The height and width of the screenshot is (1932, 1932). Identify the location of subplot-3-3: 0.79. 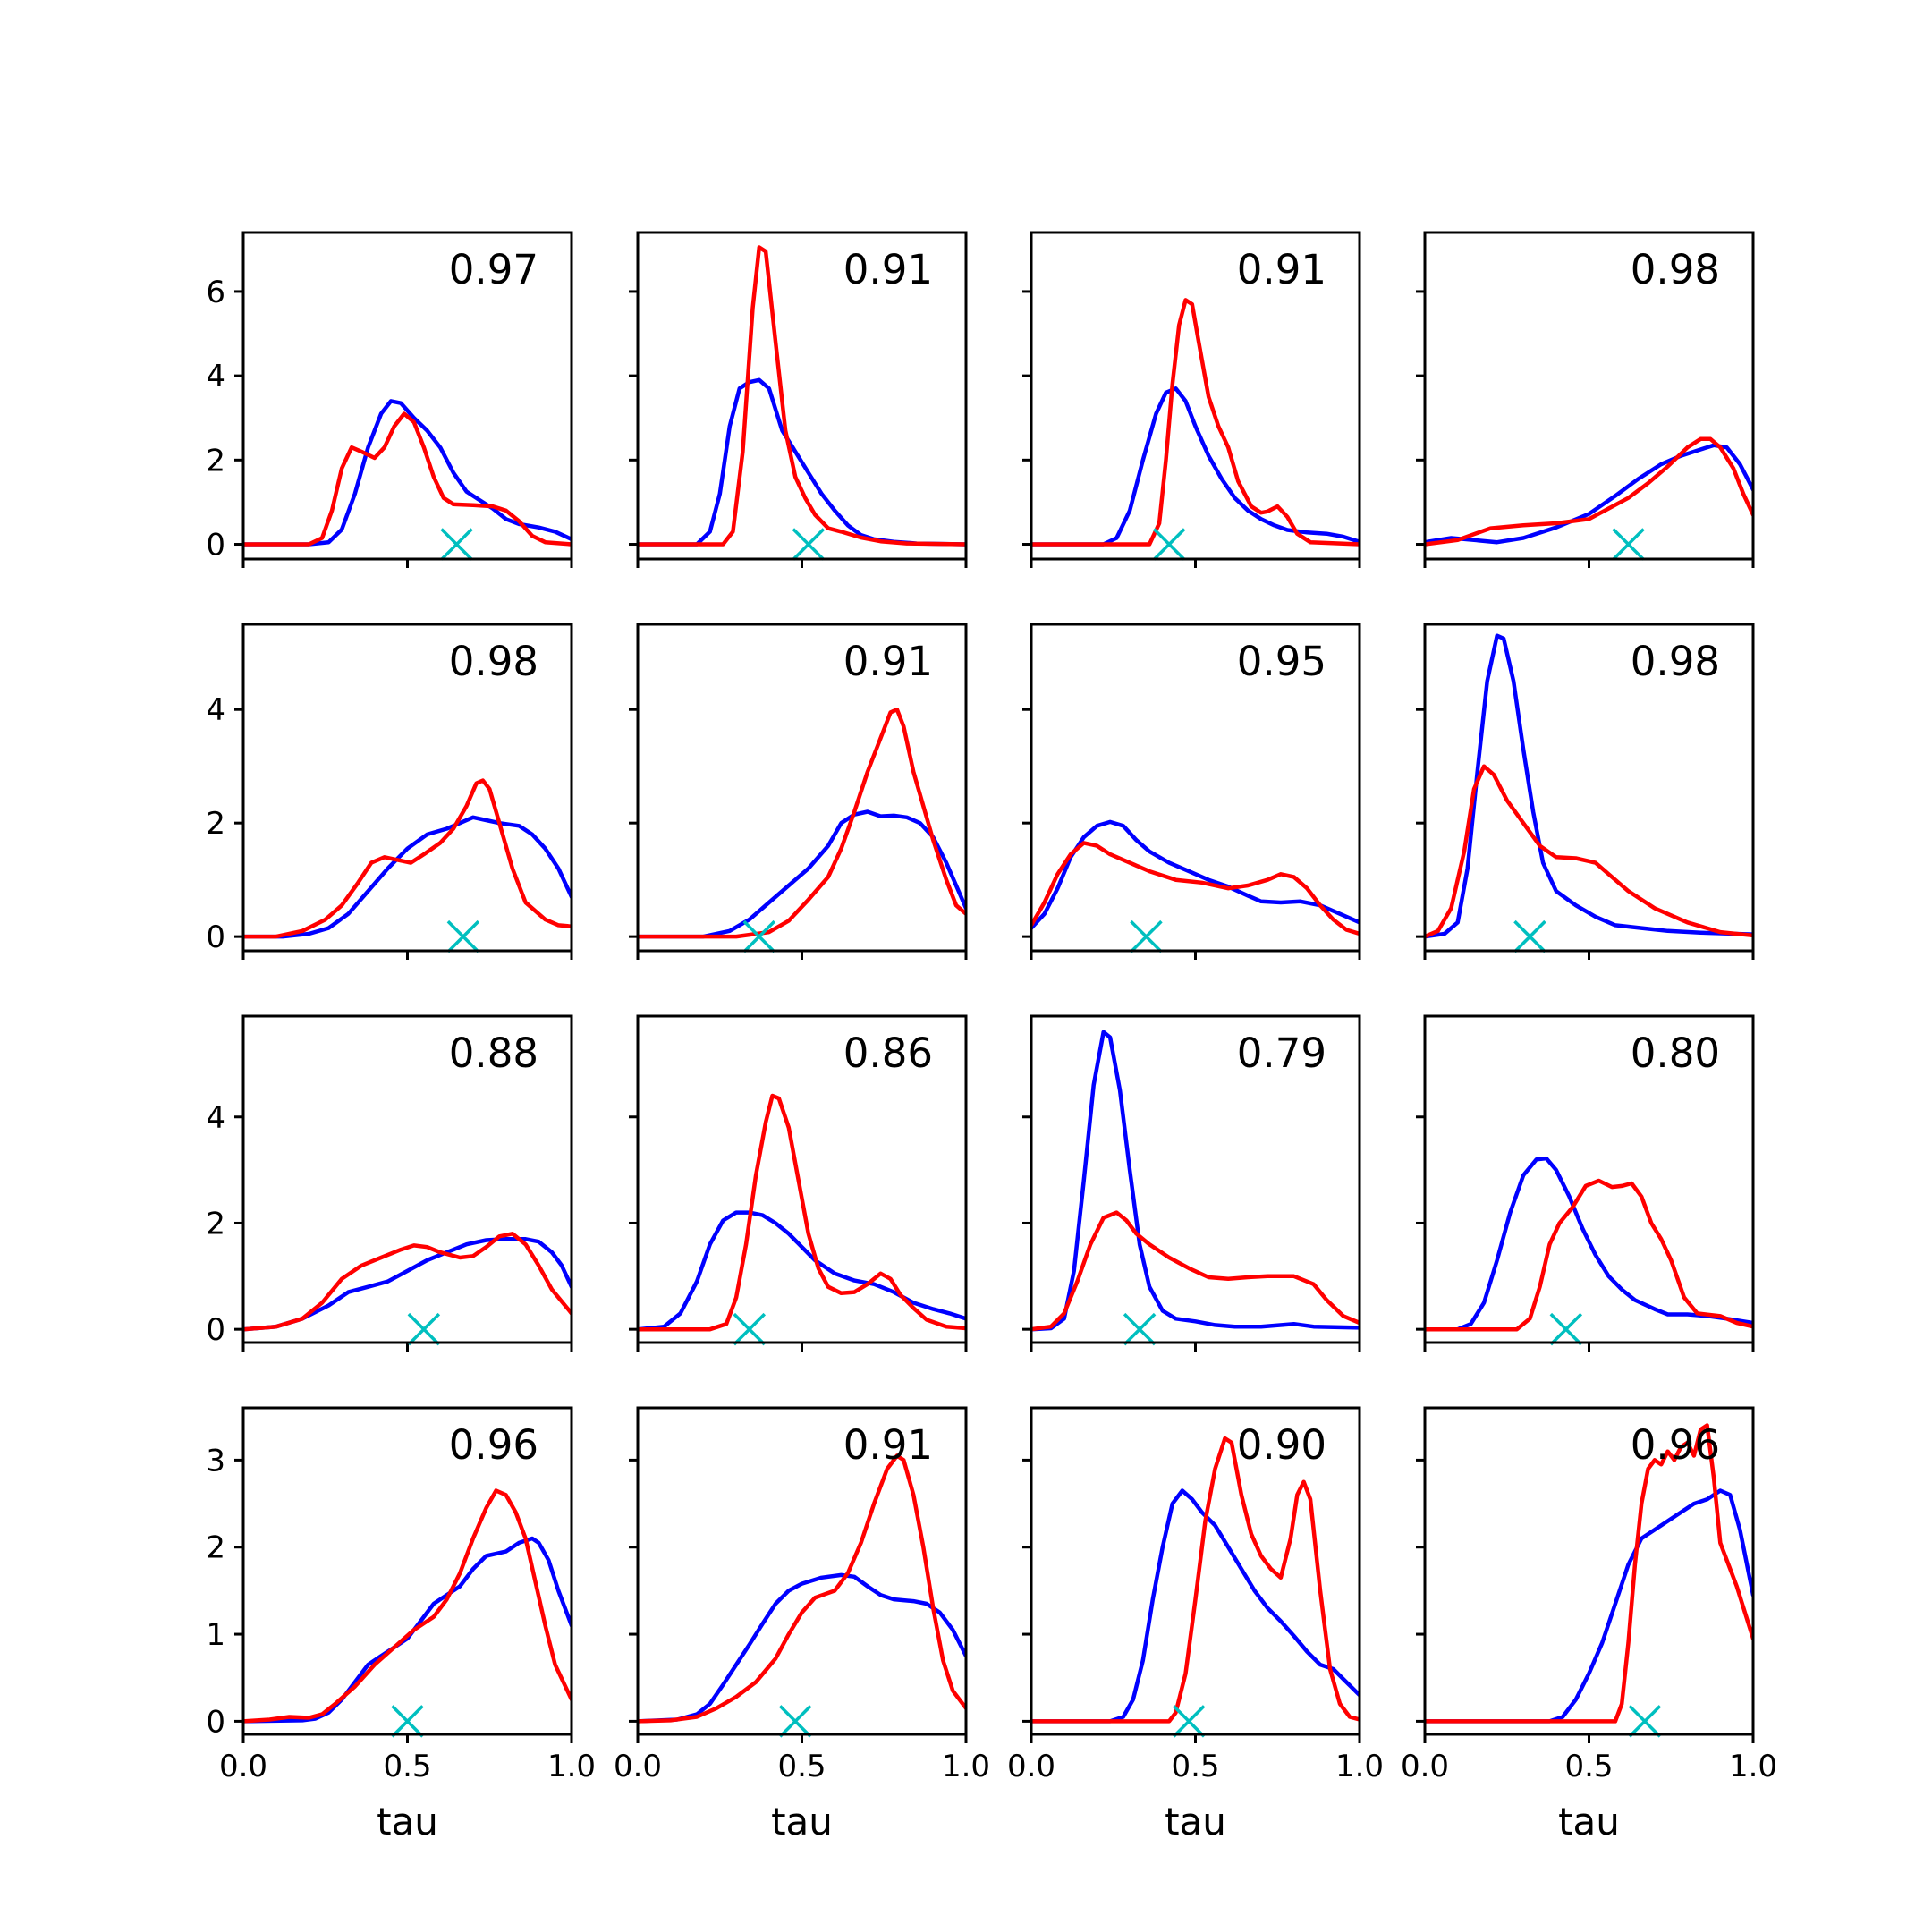
(1191, 1183).